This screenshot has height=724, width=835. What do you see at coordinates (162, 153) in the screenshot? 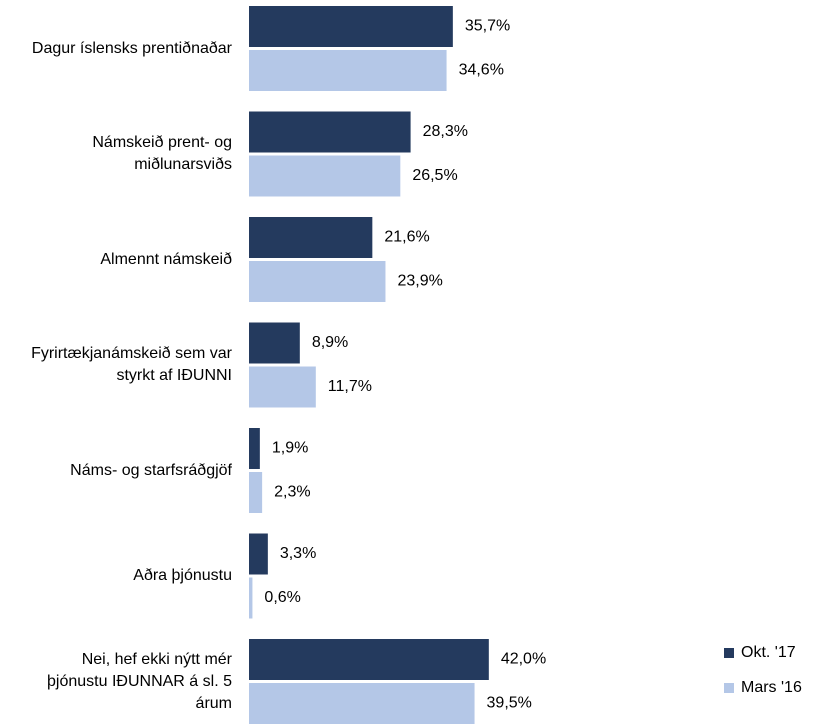
I see `category-label: Námskeið prent- og miðlunarsviðs` at bounding box center [162, 153].